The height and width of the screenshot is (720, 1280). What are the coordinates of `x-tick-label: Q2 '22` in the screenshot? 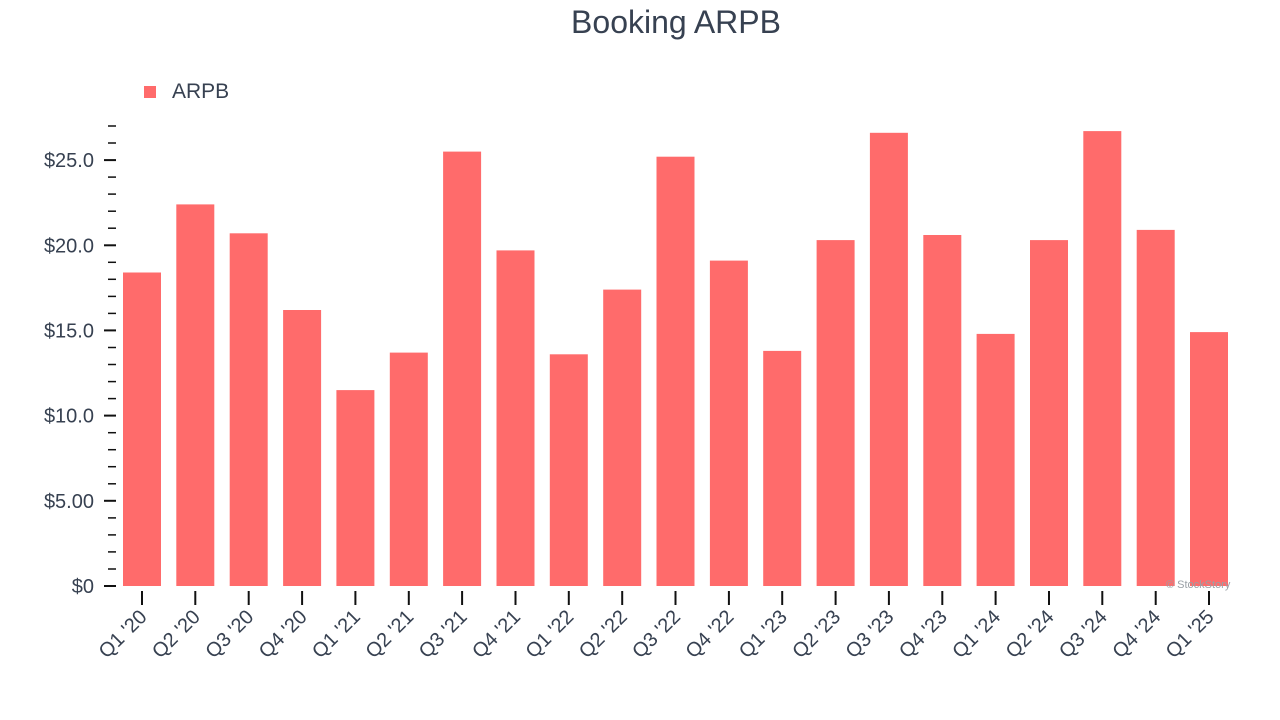 It's located at (603, 634).